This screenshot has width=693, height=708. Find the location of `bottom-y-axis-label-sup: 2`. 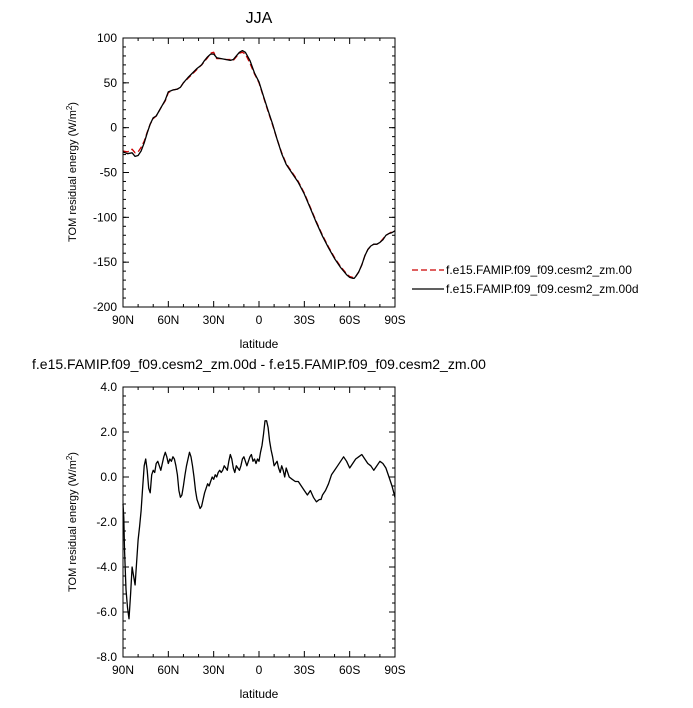

bottom-y-axis-label-sup: 2 is located at coordinates (69, 457).